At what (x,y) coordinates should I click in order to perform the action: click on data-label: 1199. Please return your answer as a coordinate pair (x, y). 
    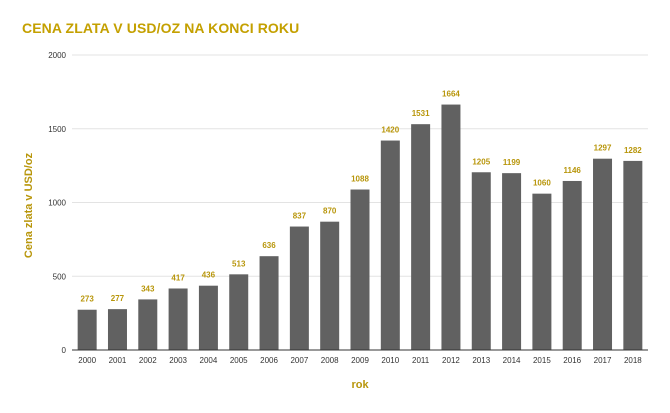
    Looking at the image, I should click on (512, 162).